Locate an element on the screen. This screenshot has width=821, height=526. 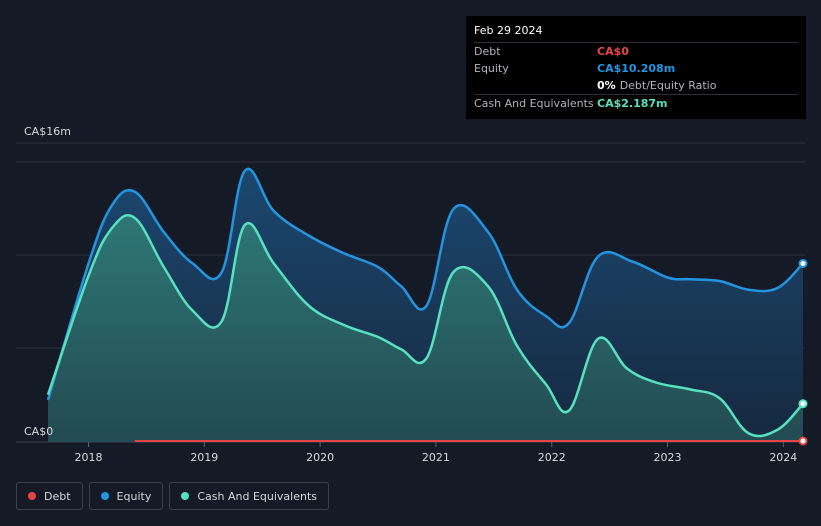
legend-label-equity: Equity is located at coordinates (134, 496).